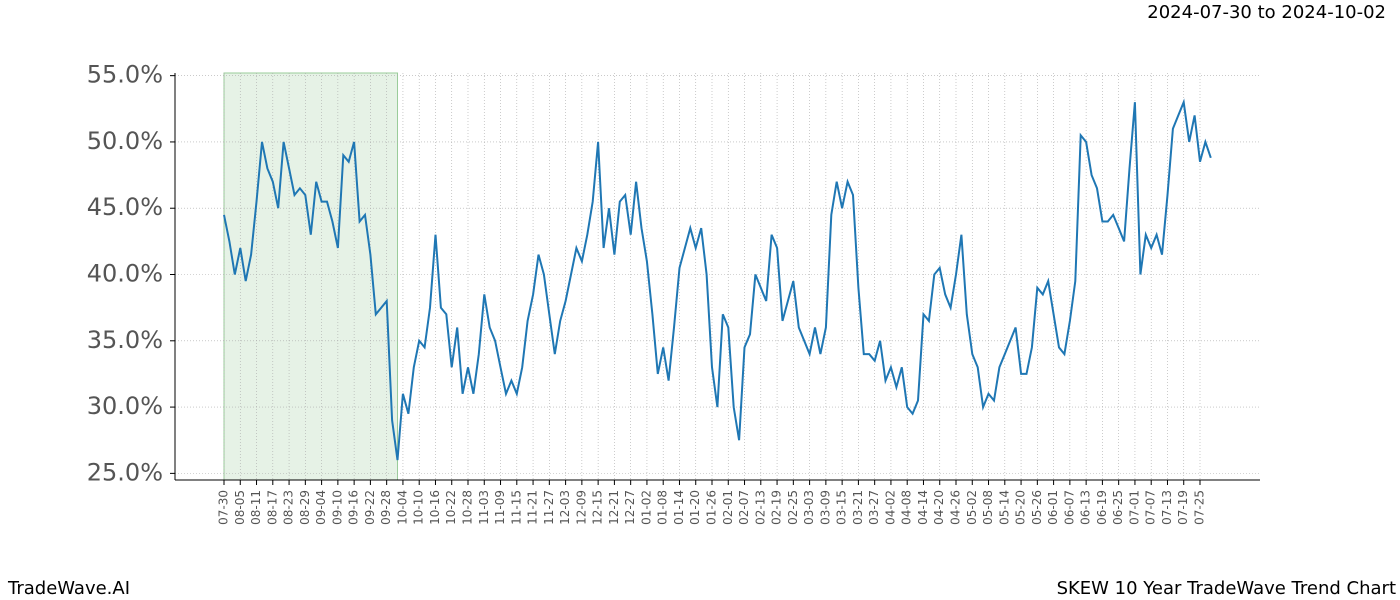 This screenshot has height=600, width=1400. Describe the element at coordinates (874, 507) in the screenshot. I see `x-tick-label: 03-27` at that location.